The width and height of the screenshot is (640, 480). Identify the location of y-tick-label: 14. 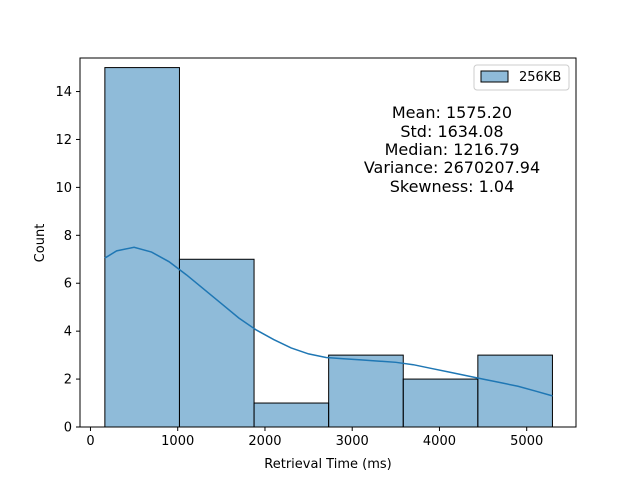
(63, 92).